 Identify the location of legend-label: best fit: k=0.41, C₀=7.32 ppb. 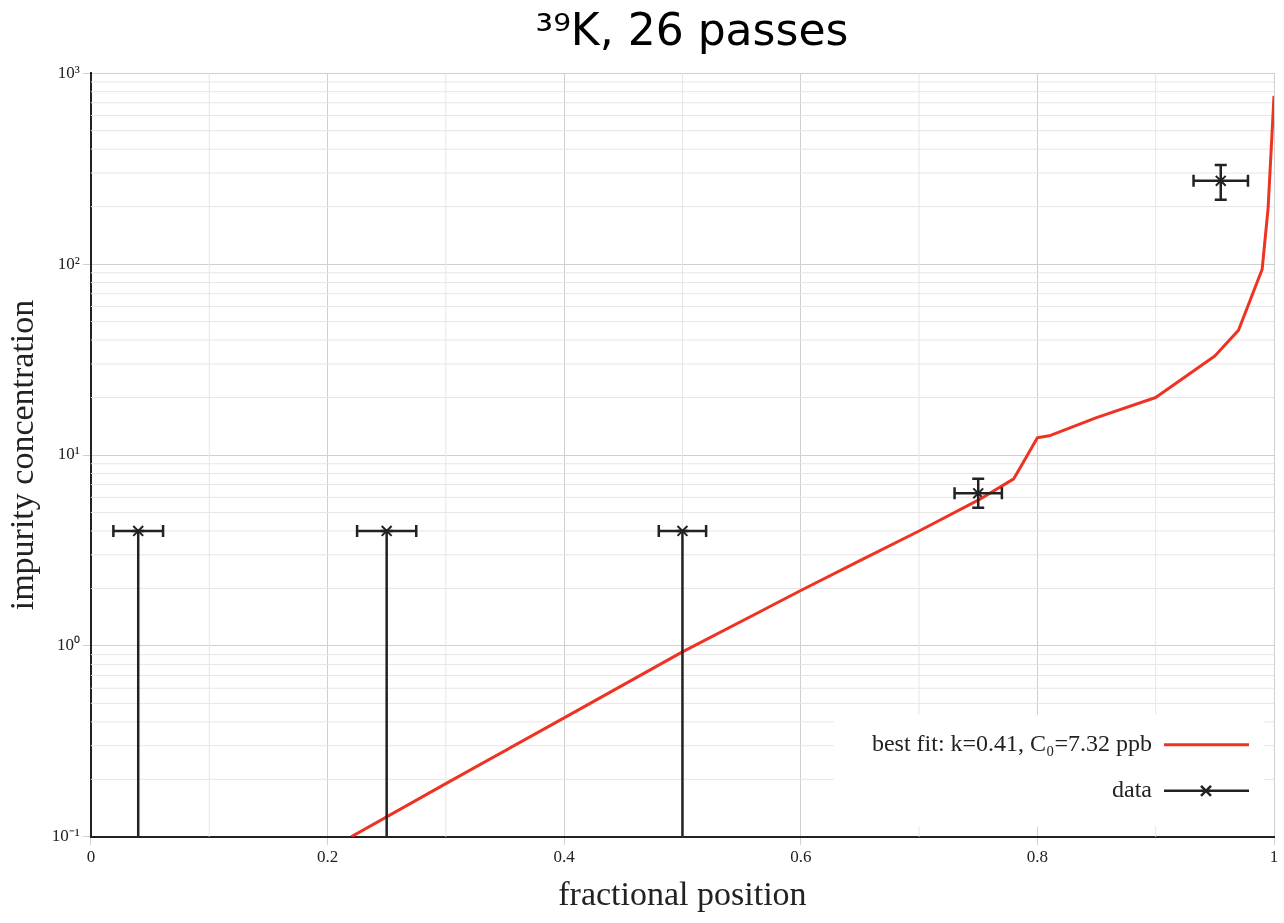
(1011, 743).